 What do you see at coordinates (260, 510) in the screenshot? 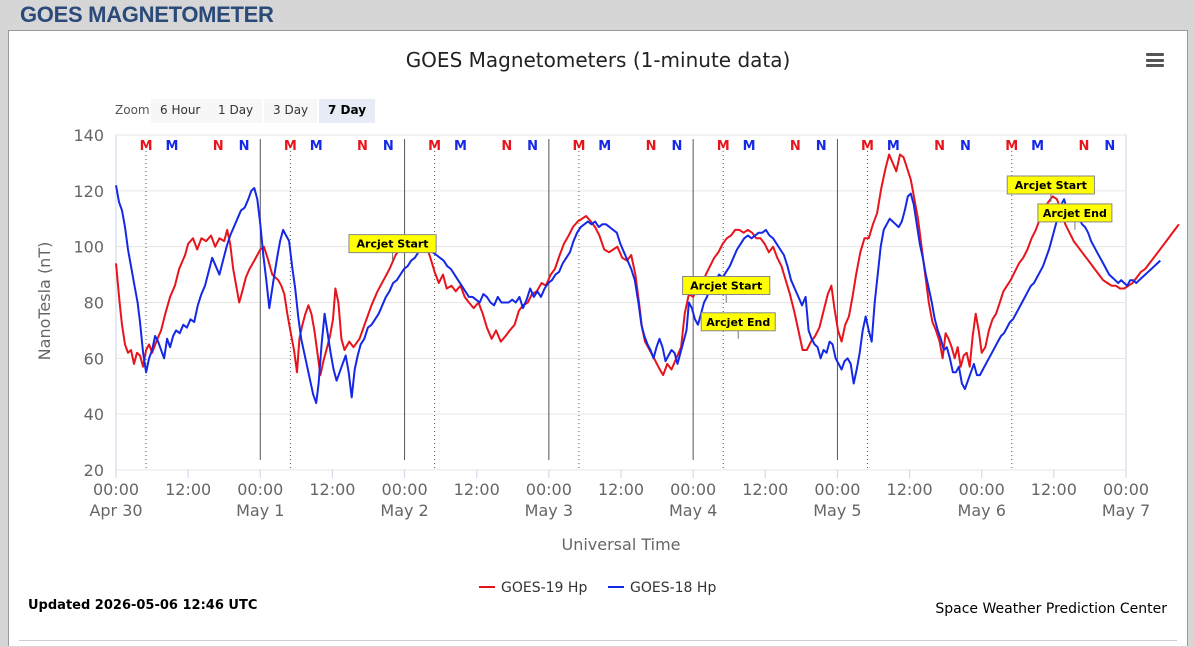
I see `x-tick-label-date: May 1` at bounding box center [260, 510].